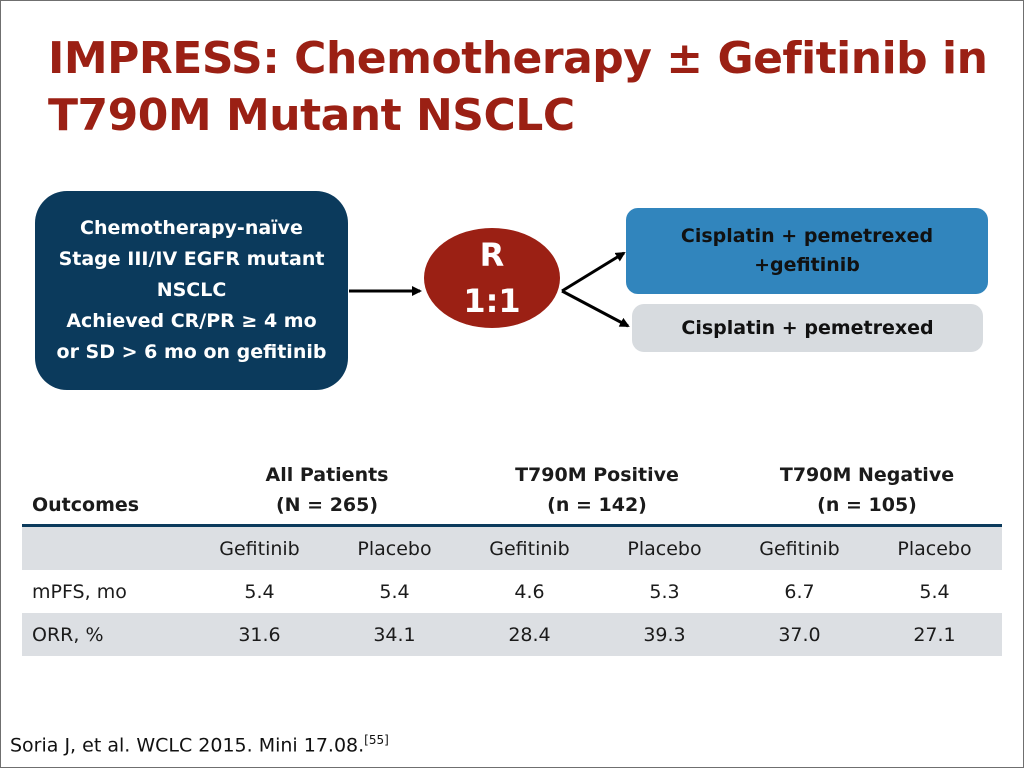  I want to click on citation-text: Soria J, et al. WCLC 2015. Mini 17.08., so click(187, 745).